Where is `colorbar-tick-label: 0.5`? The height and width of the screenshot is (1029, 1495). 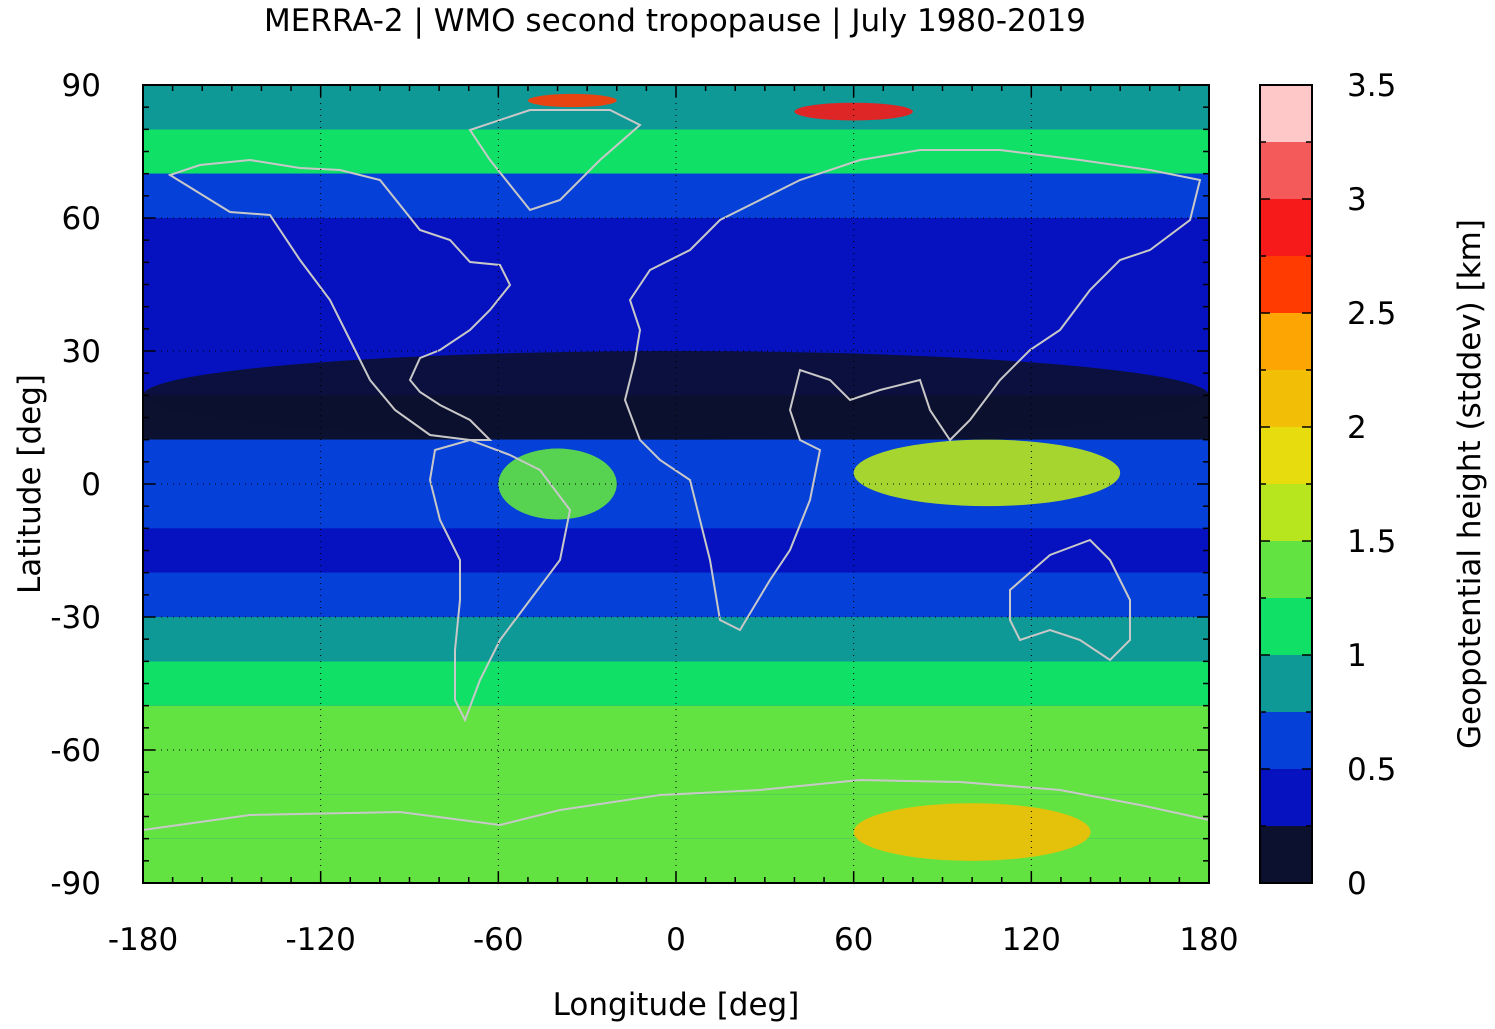 colorbar-tick-label: 0.5 is located at coordinates (1371, 770).